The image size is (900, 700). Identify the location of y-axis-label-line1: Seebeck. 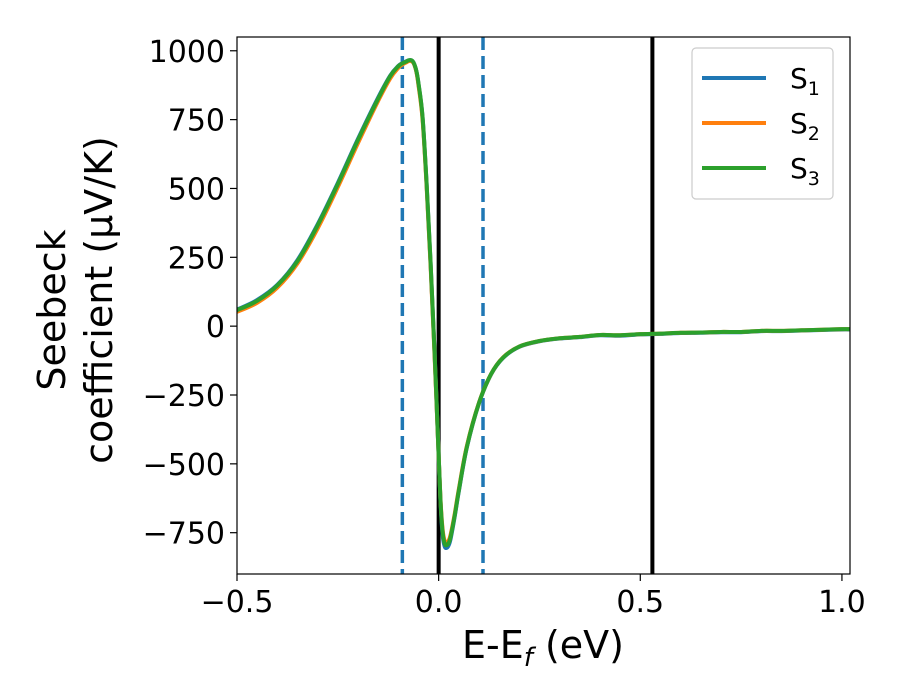
(52, 309).